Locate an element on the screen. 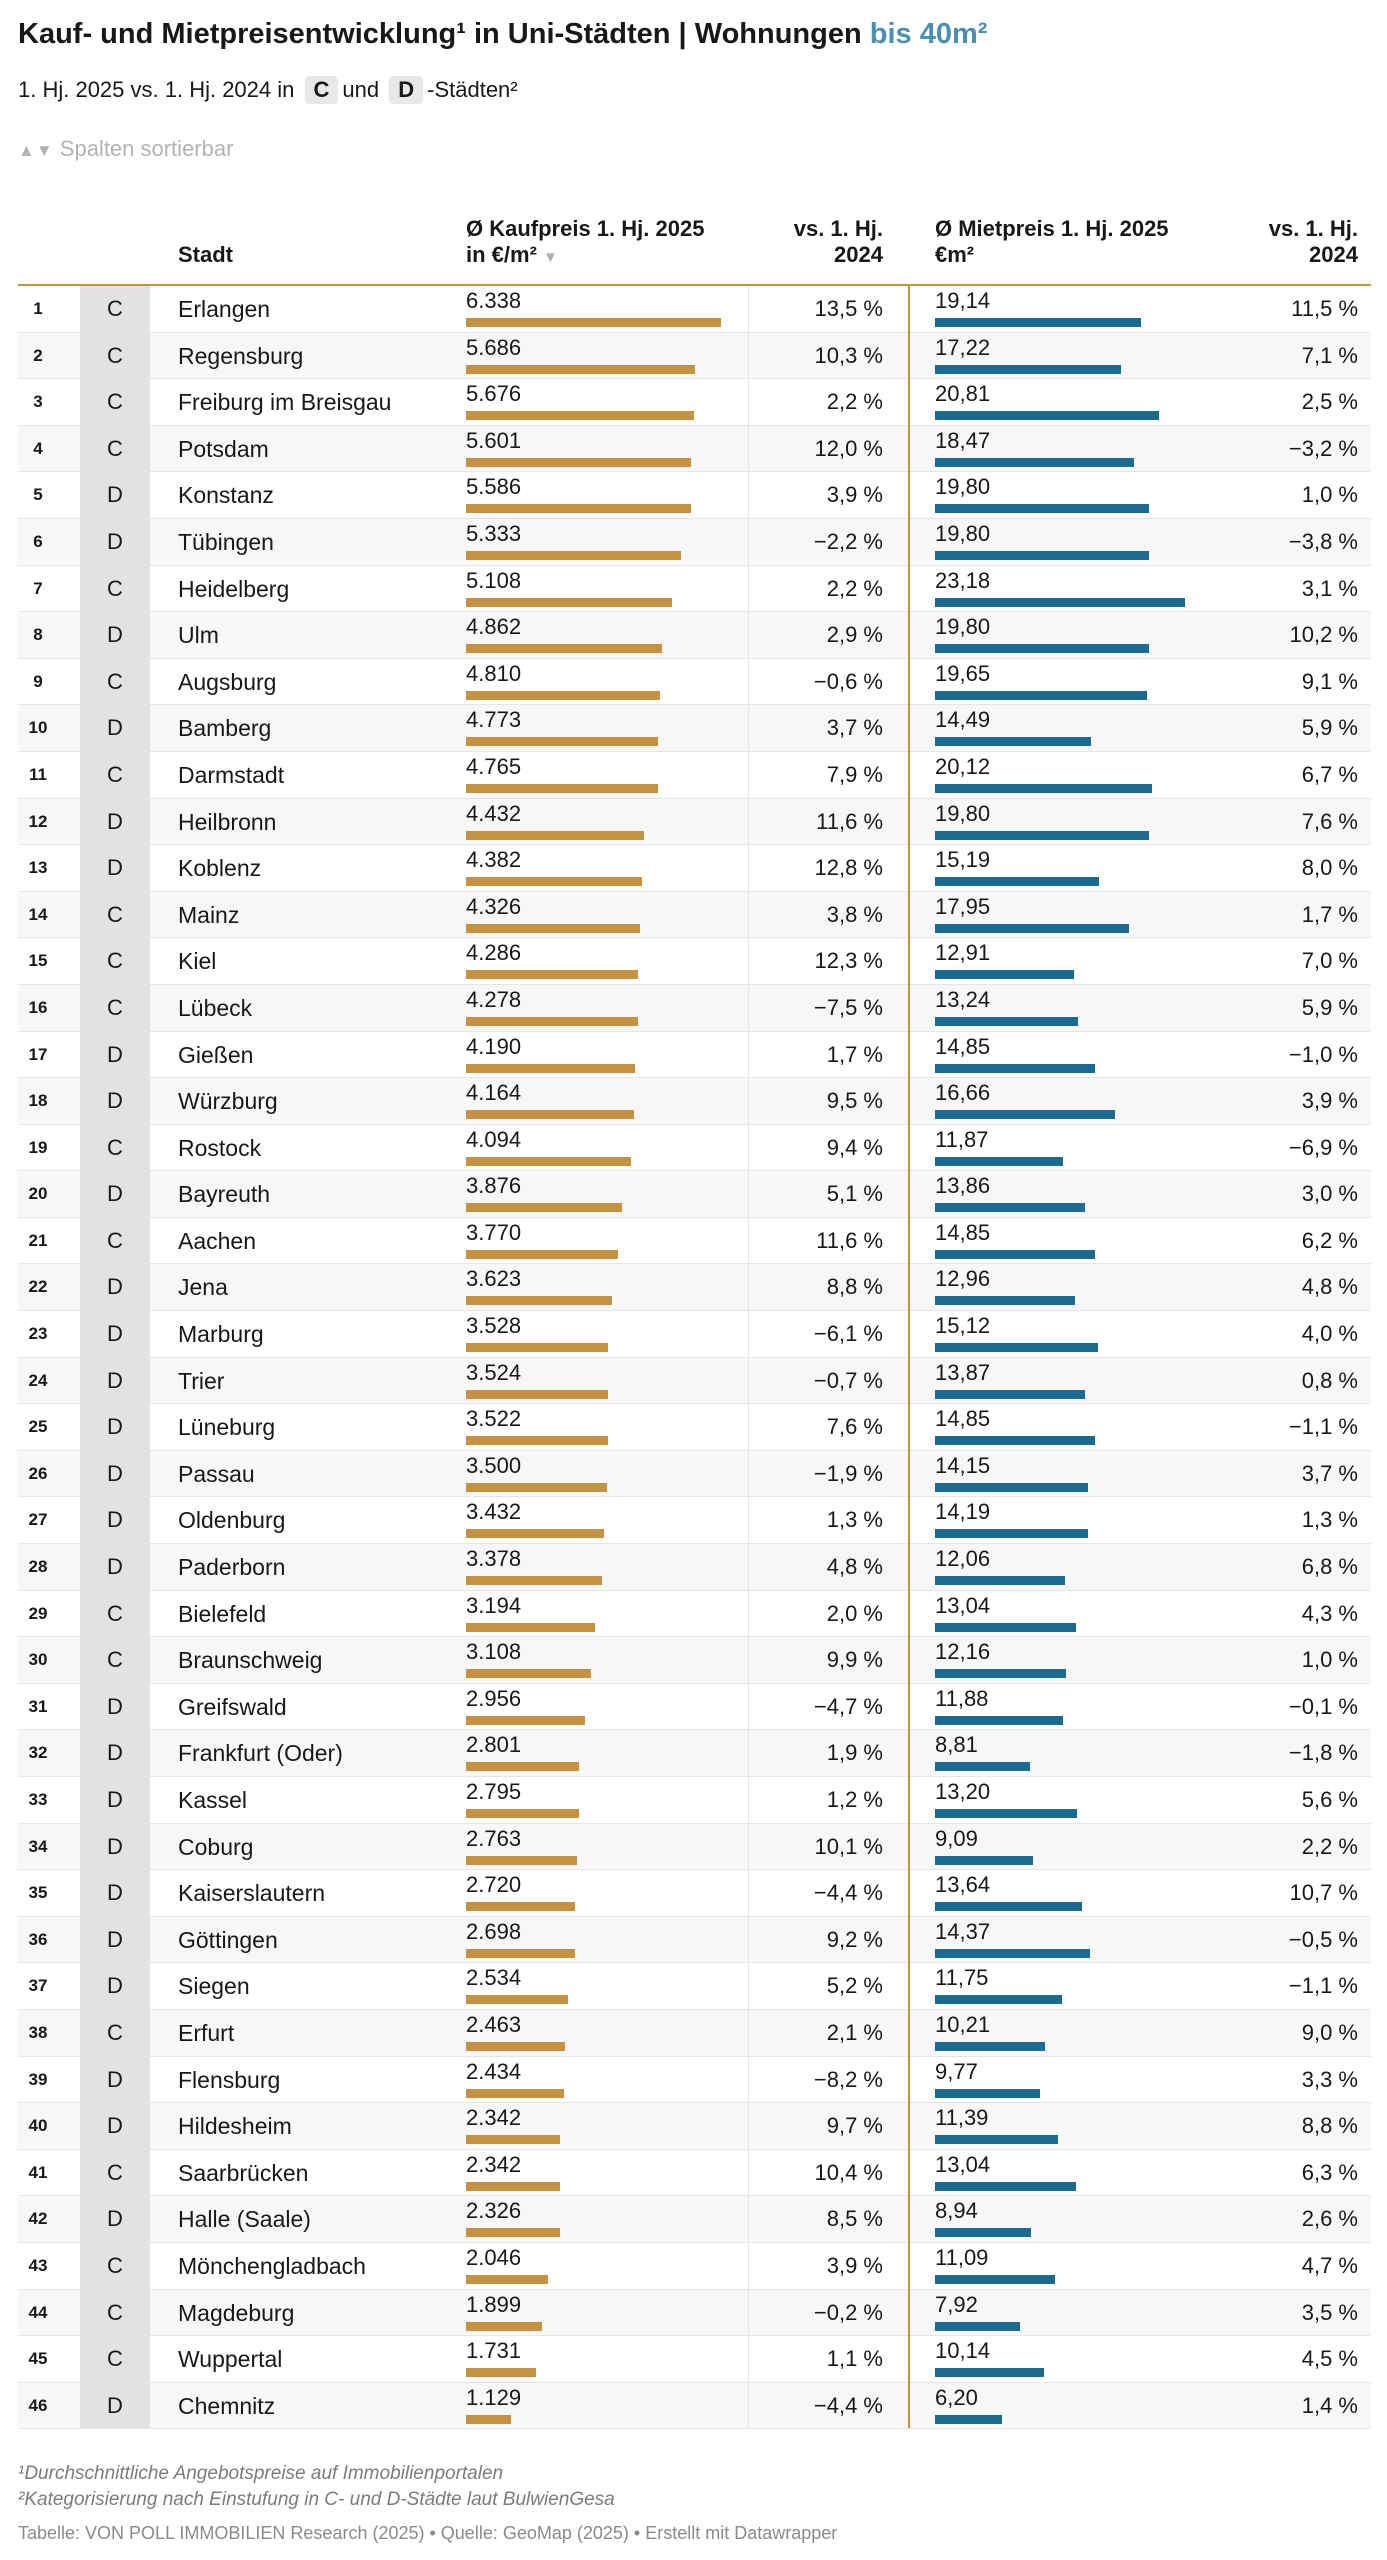 This screenshot has height=2560, width=1387. kaufpreis-value: 3.194 is located at coordinates (494, 1605).